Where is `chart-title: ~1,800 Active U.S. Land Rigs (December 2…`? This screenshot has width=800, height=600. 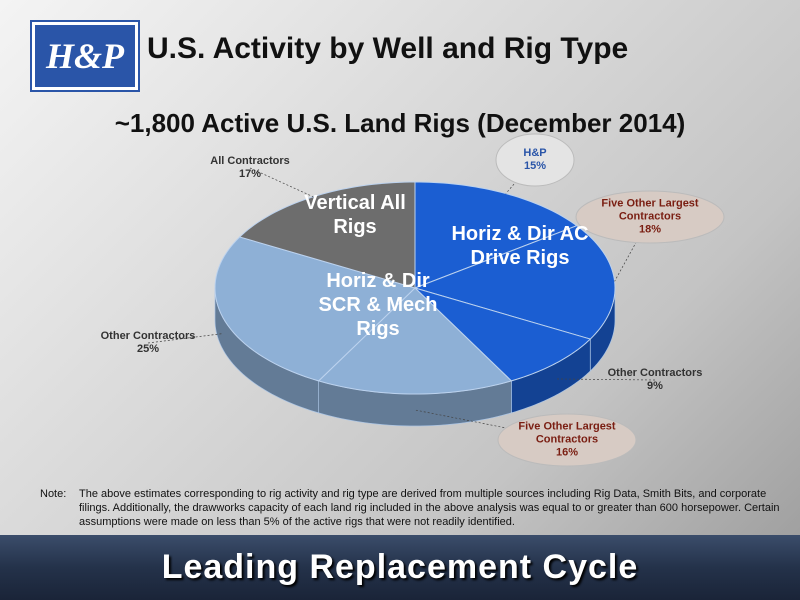 chart-title: ~1,800 Active U.S. Land Rigs (December 2… is located at coordinates (400, 123).